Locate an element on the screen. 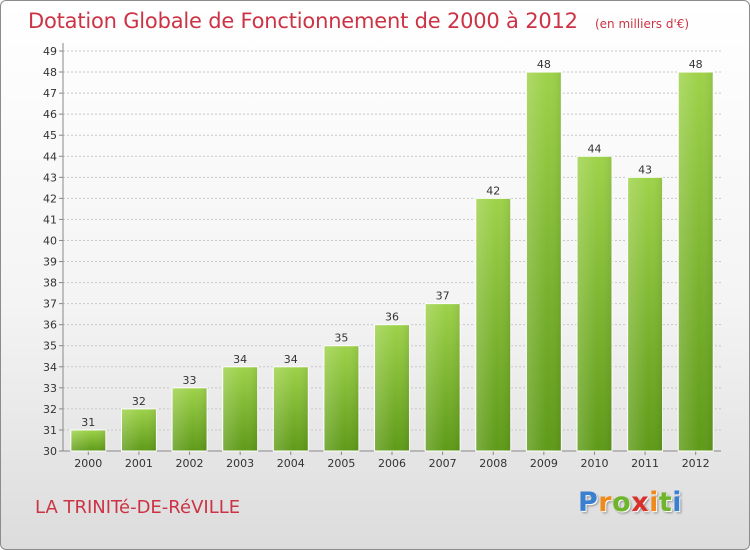  x-tick-label: 2001 is located at coordinates (139, 463).